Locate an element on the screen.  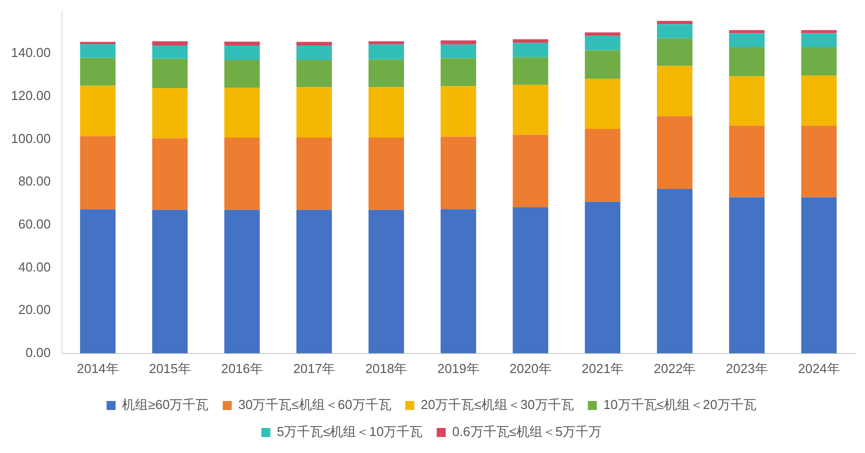
legend-label: 20万千瓦≤机组＜30万千瓦 is located at coordinates (497, 404).